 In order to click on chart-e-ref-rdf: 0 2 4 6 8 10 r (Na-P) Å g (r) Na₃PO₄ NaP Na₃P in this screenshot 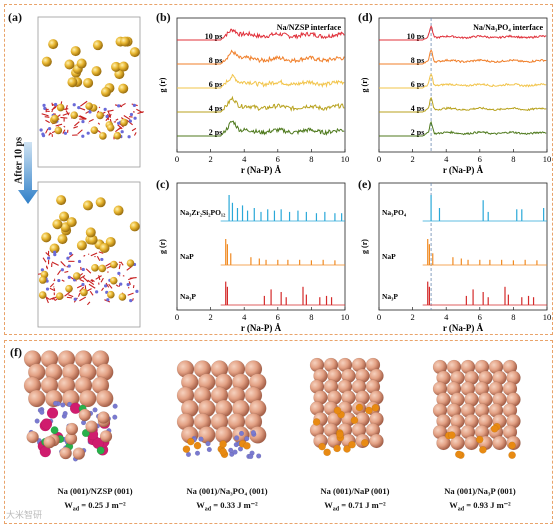, I will do `click(456, 257)`.